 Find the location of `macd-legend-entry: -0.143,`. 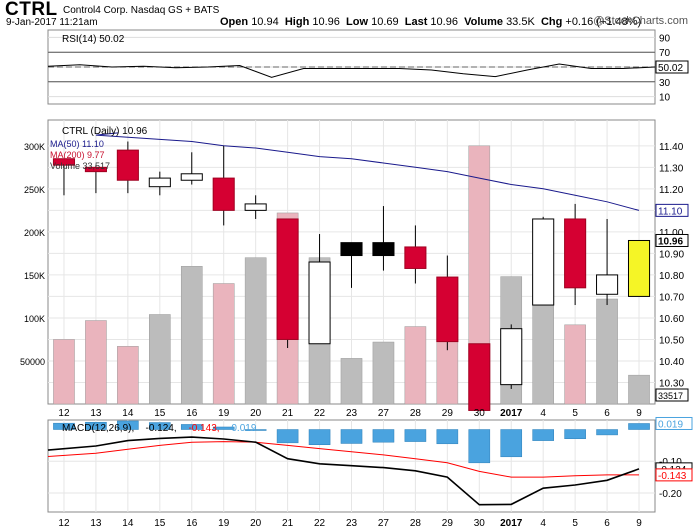

macd-legend-entry: -0.143, is located at coordinates (203, 428).